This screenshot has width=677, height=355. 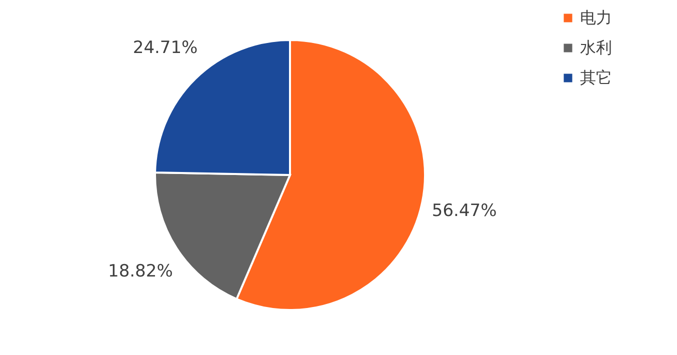 What do you see at coordinates (596, 77) in the screenshot?
I see `legend-label: 其它` at bounding box center [596, 77].